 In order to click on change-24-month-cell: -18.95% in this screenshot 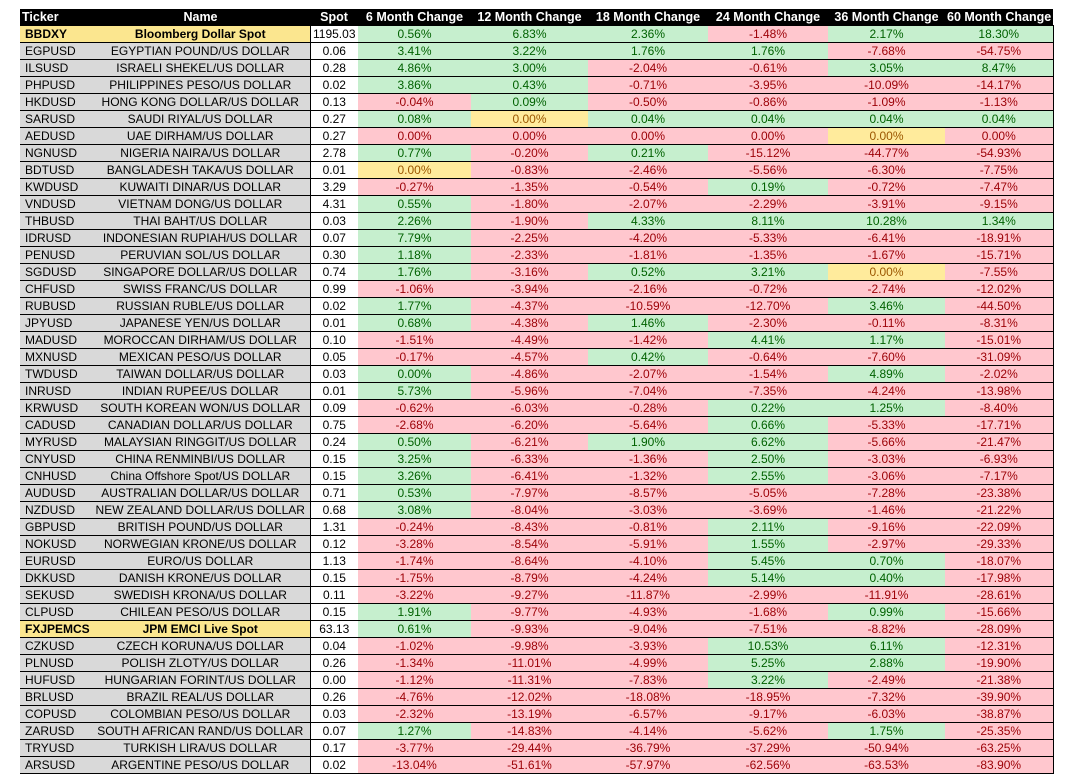, I will do `click(768, 697)`.